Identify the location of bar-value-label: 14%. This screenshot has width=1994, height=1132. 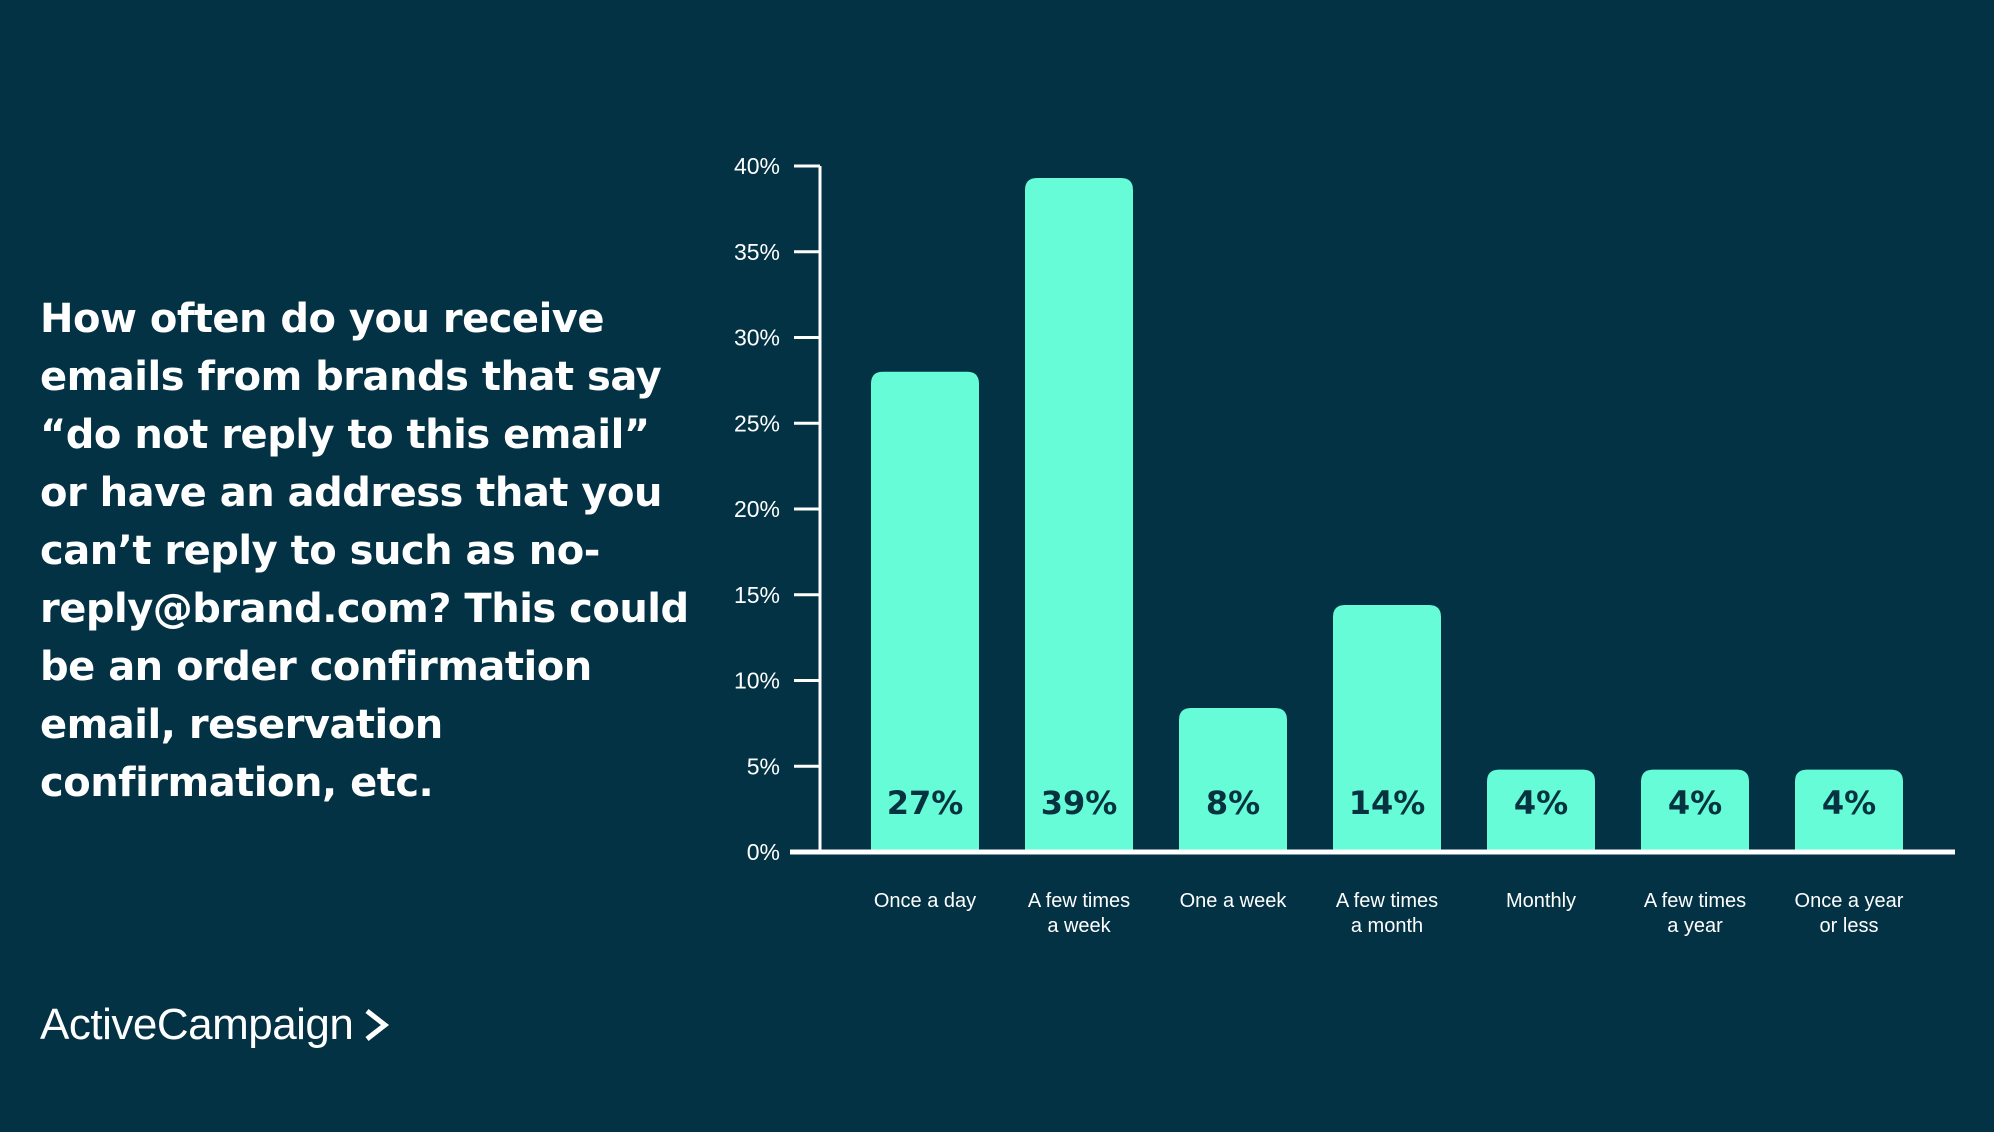
(1387, 803).